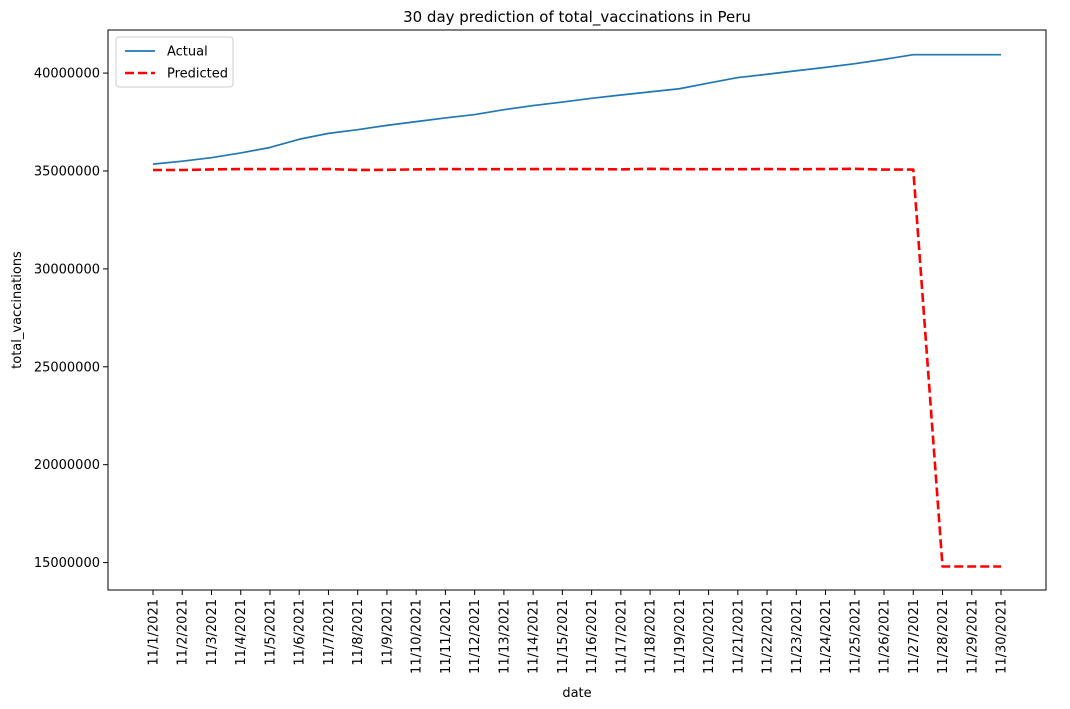 The height and width of the screenshot is (709, 1070). What do you see at coordinates (621, 636) in the screenshot?
I see `x-tick-label: 11/17/2021` at bounding box center [621, 636].